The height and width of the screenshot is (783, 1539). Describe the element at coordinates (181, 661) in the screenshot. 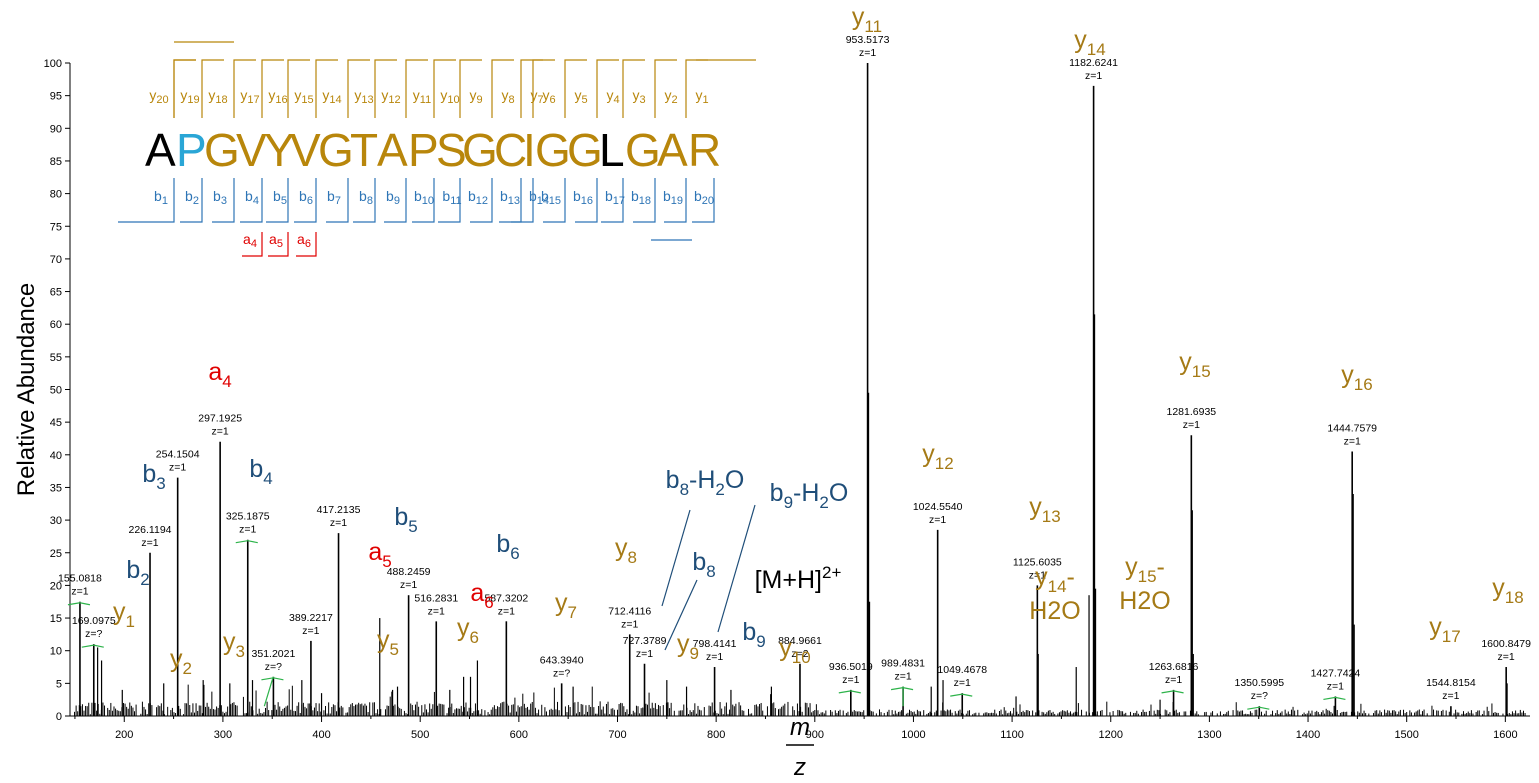

I see `ion-label-text: y2` at that location.